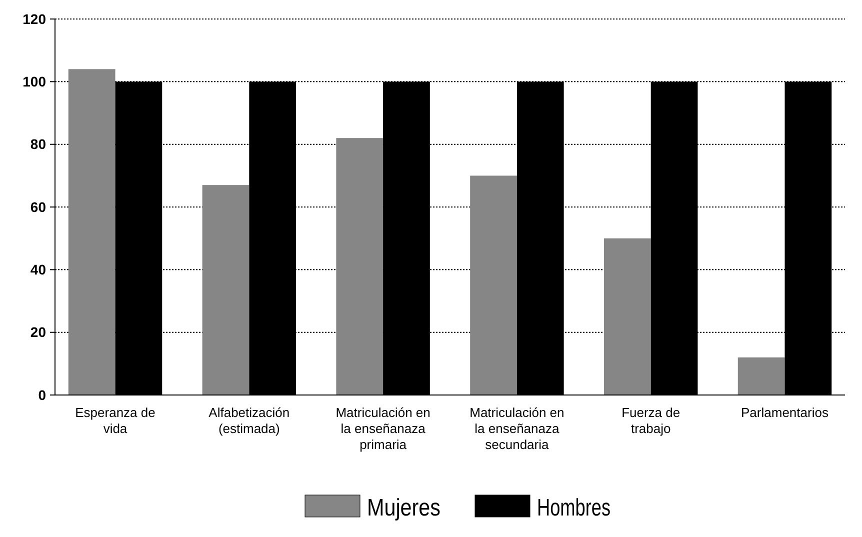 Image resolution: width=862 pixels, height=537 pixels. I want to click on y-tick-label: 0, so click(42, 394).